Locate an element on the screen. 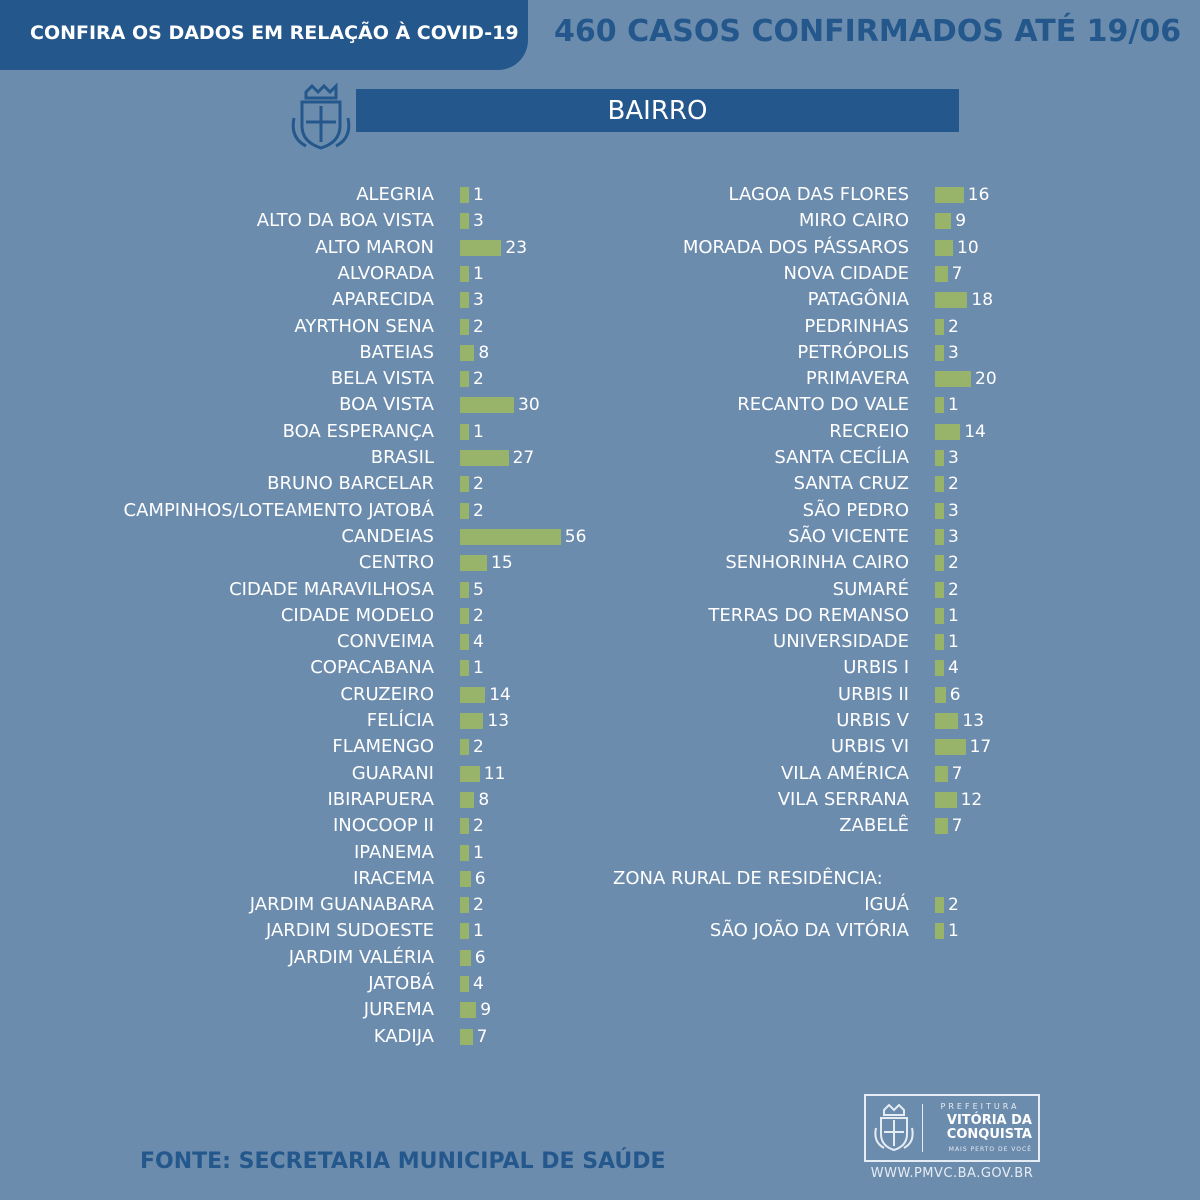  category-label: JARDIM GUANABARA is located at coordinates (341, 905).